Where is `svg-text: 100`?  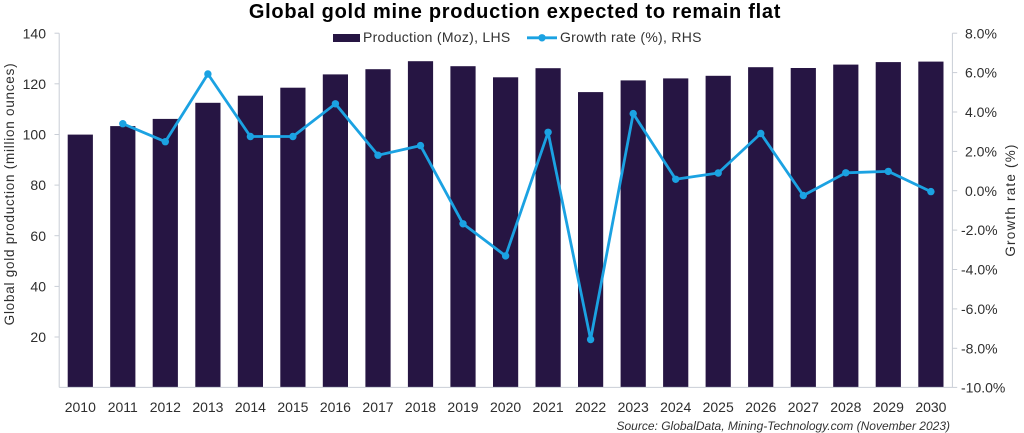
svg-text: 100 is located at coordinates (35, 135).